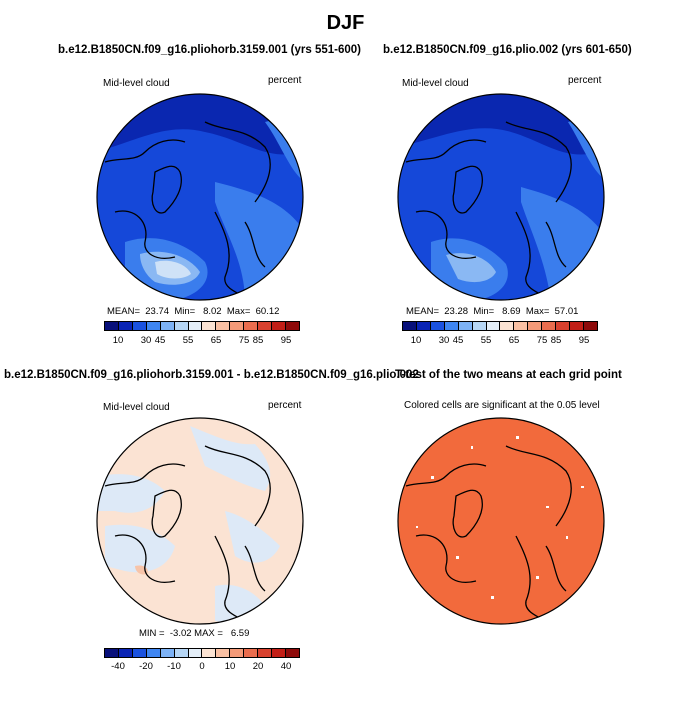 The width and height of the screenshot is (691, 701). Describe the element at coordinates (500, 341) in the screenshot. I see `colorbar-top-right-ticks: 10 30 45 55 65 75 85 95` at that location.